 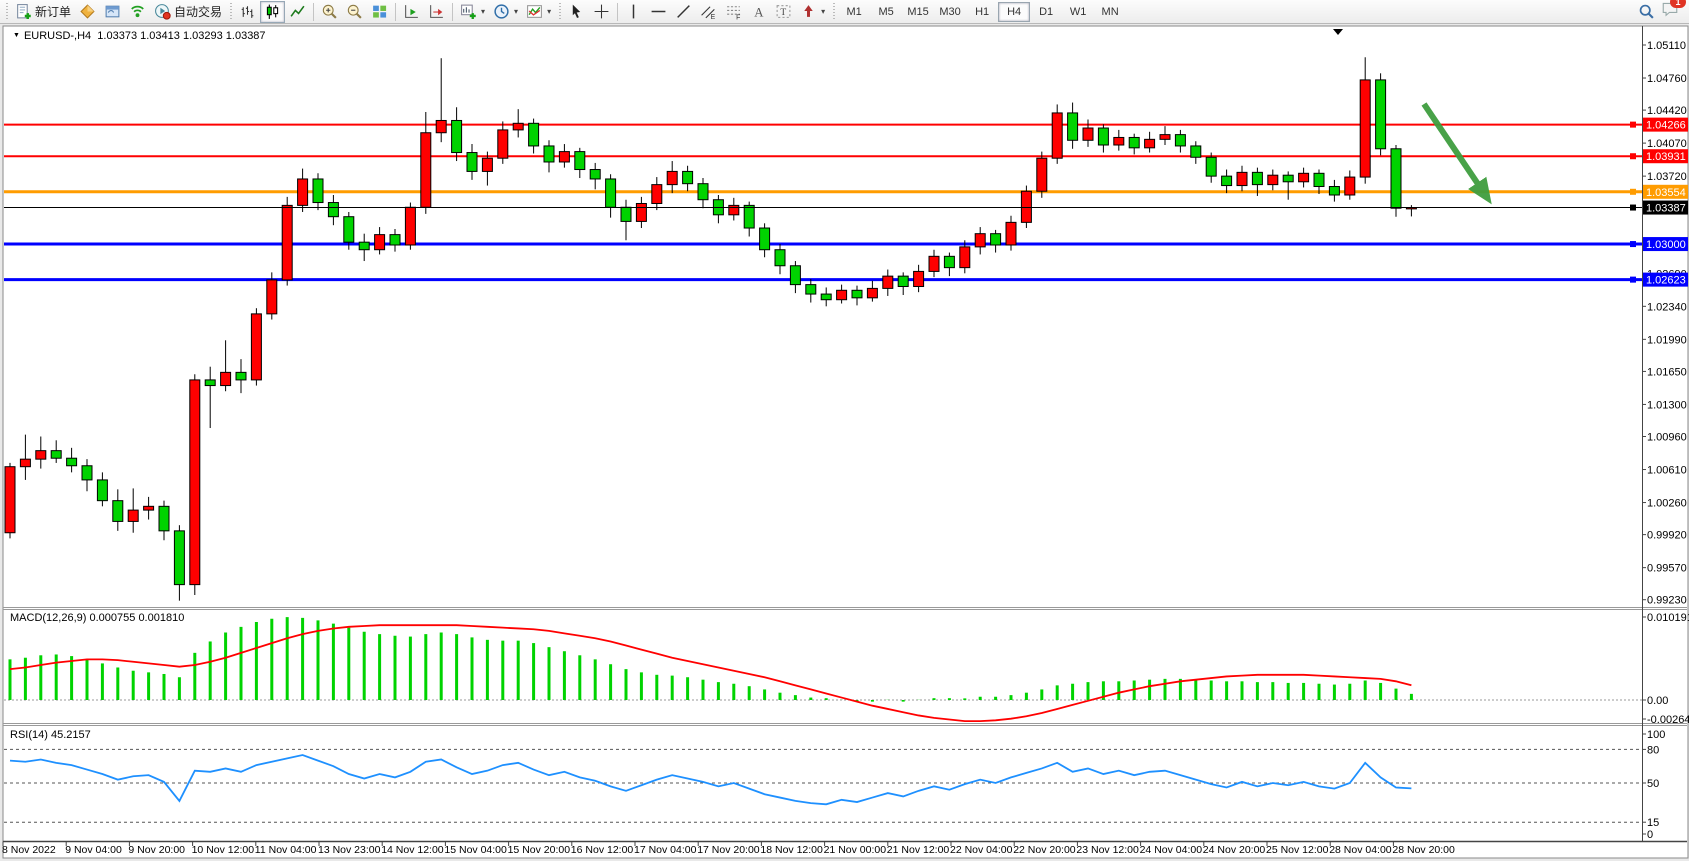 What do you see at coordinates (379, 12) in the screenshot?
I see `tile-windows-button` at bounding box center [379, 12].